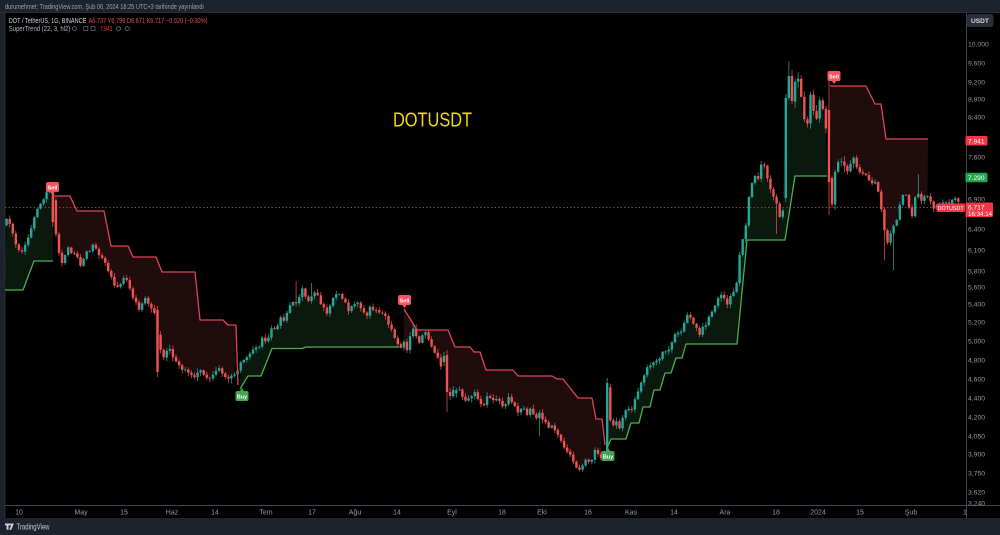 Image resolution: width=1000 pixels, height=535 pixels. What do you see at coordinates (588, 513) in the screenshot?
I see `svg-text: 16` at bounding box center [588, 513].